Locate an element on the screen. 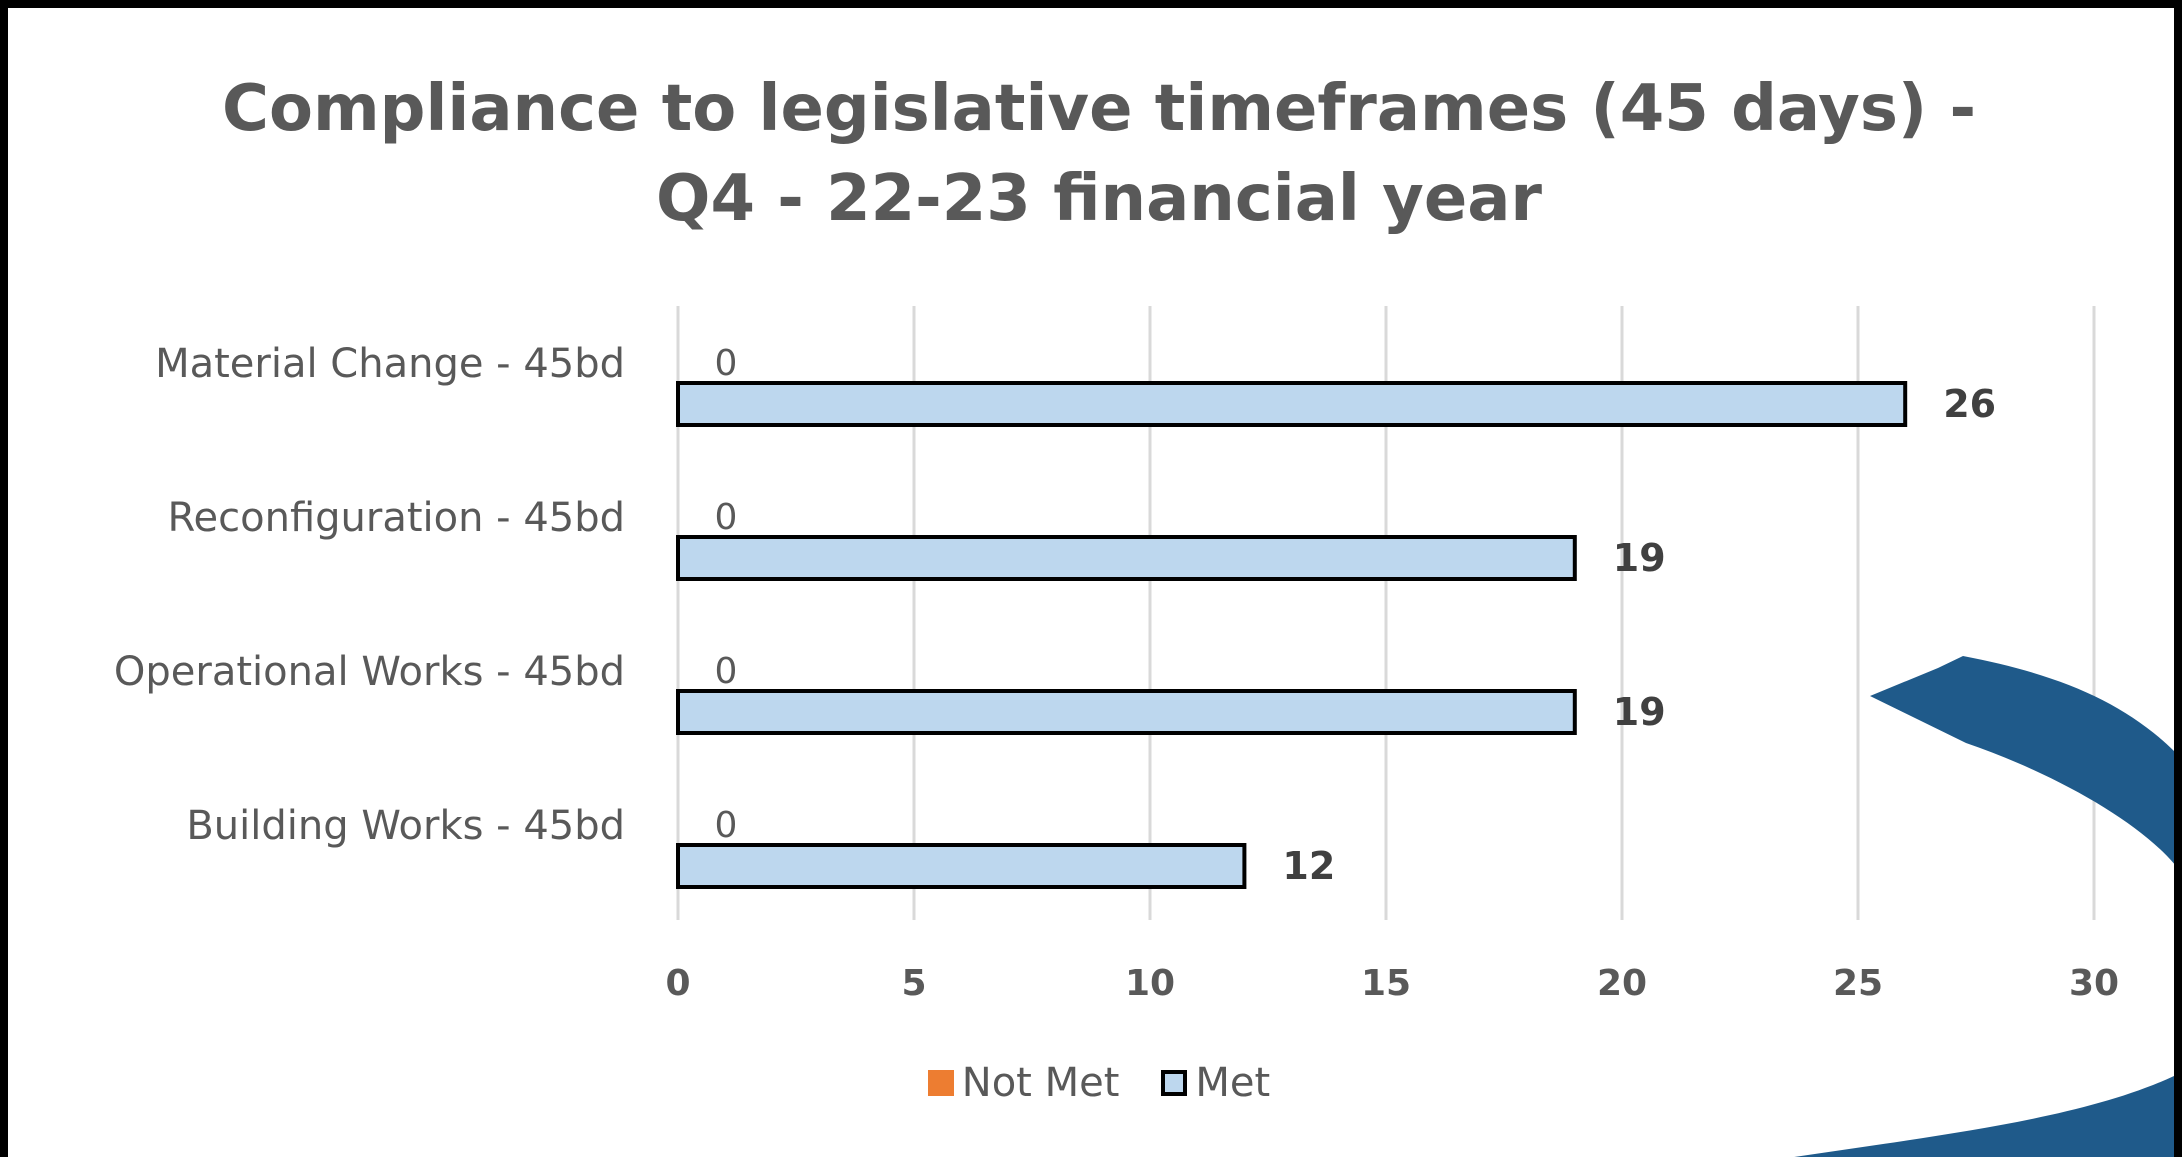 The height and width of the screenshot is (1157, 2182). bar-met-material-change-45bd is located at coordinates (1292, 404).